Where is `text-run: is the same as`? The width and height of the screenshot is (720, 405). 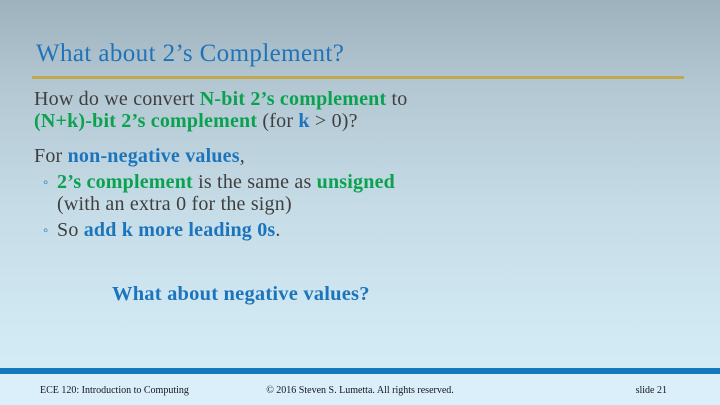
text-run: is the same as is located at coordinates (254, 182).